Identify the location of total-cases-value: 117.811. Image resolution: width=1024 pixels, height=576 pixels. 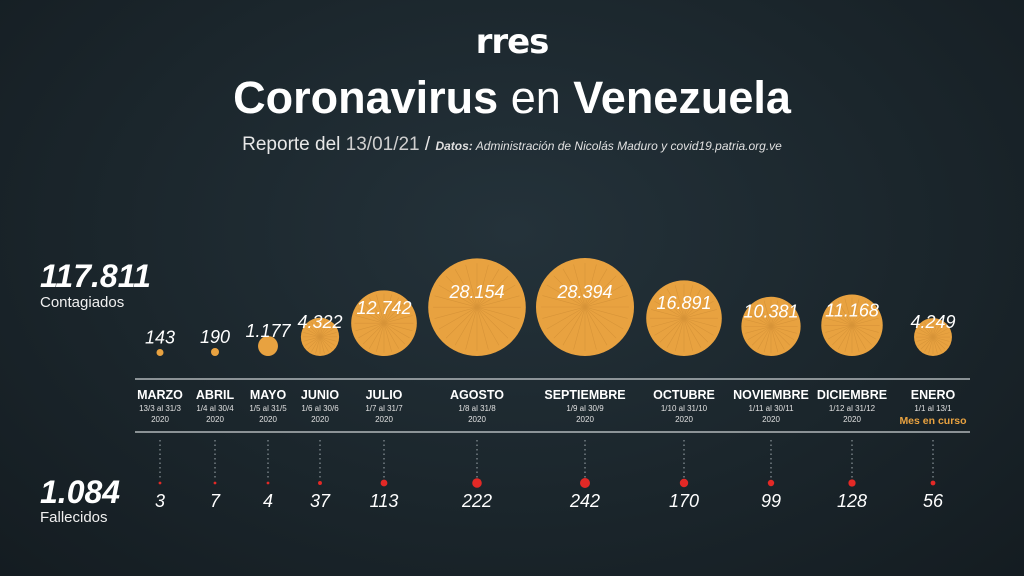
(95, 276).